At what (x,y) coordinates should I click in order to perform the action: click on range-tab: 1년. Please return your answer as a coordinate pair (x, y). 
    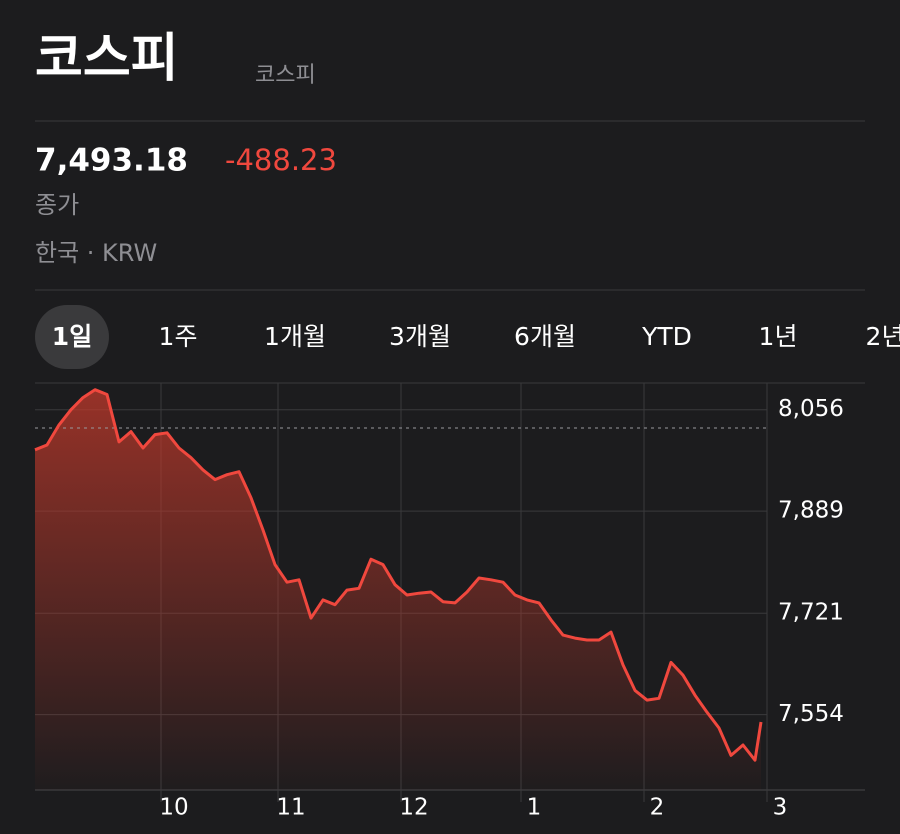
    Looking at the image, I should click on (778, 336).